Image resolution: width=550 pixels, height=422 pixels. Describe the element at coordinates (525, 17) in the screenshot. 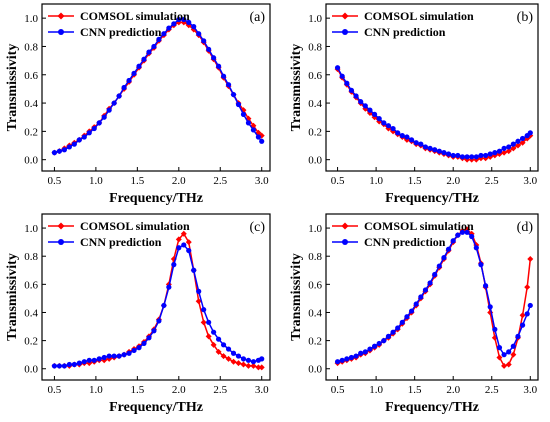

I see `panel-label: (b)` at that location.